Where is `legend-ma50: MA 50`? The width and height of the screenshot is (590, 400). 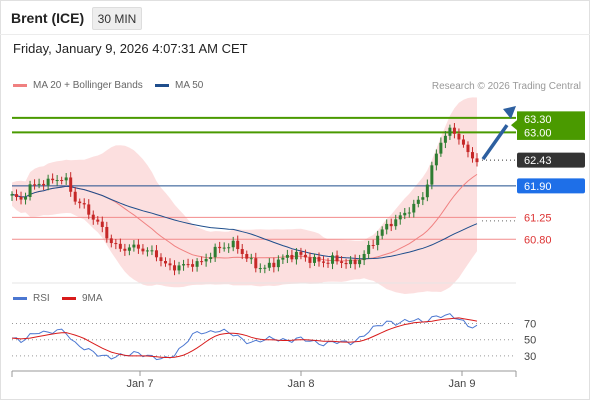
legend-ma50: MA 50 is located at coordinates (179, 85).